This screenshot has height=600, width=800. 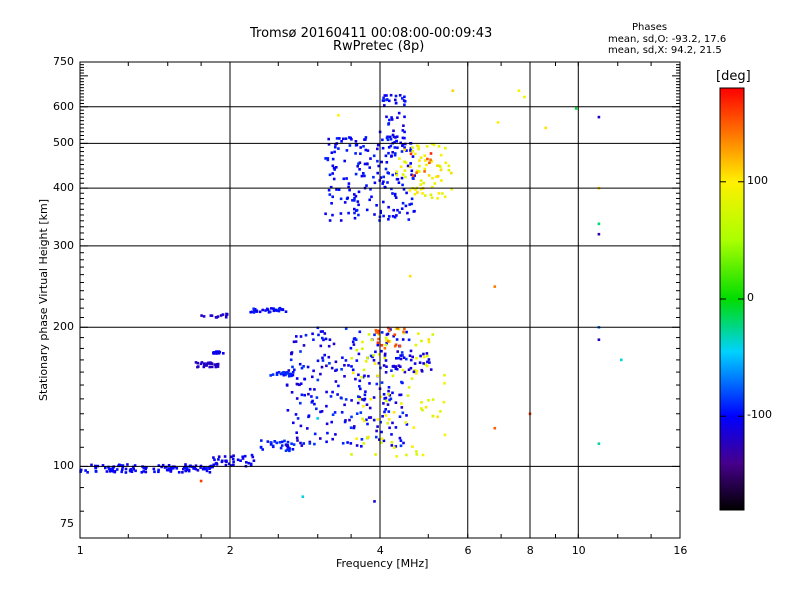 I want to click on chart-subtitle: RwPretec (8p), so click(x=379, y=46).